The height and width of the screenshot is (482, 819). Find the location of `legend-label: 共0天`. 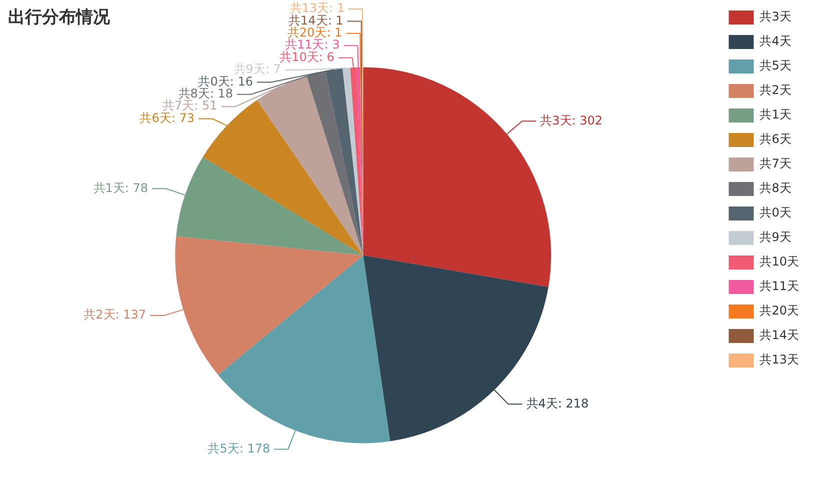

legend-label: 共0天 is located at coordinates (776, 213).